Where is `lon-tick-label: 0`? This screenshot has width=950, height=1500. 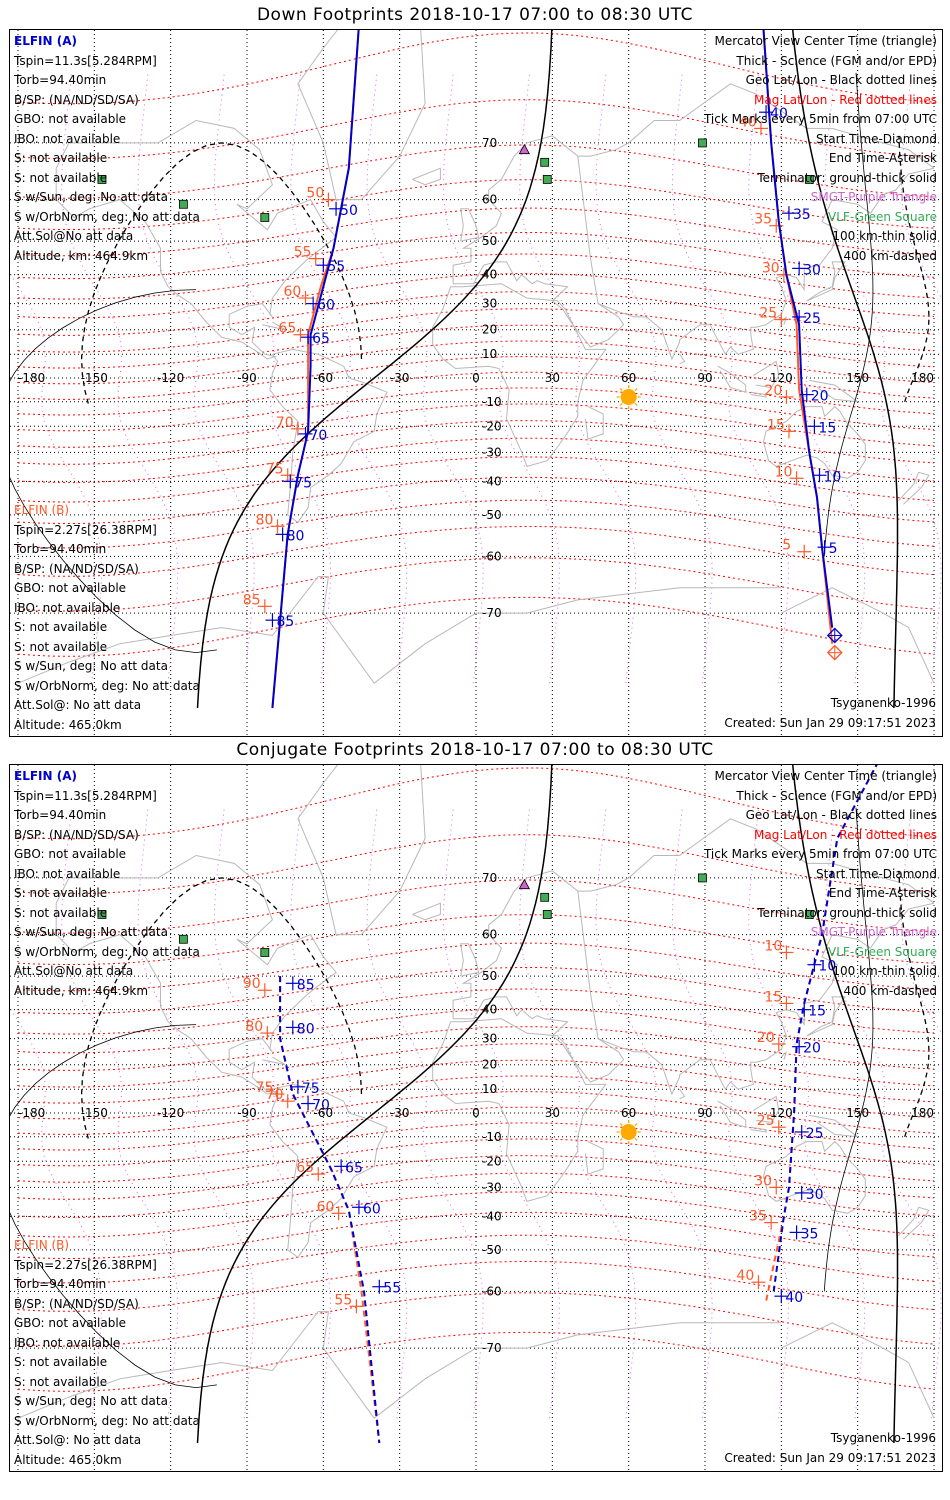 lon-tick-label: 0 is located at coordinates (476, 378).